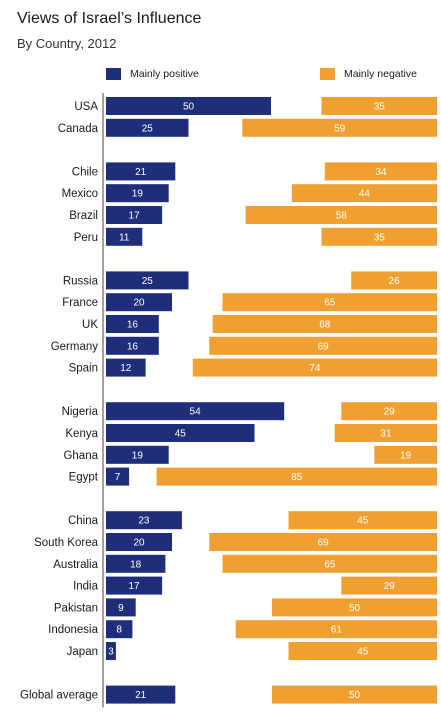 Image resolution: width=441 pixels, height=714 pixels. Describe the element at coordinates (86, 587) in the screenshot. I see `country-label-india: India` at that location.